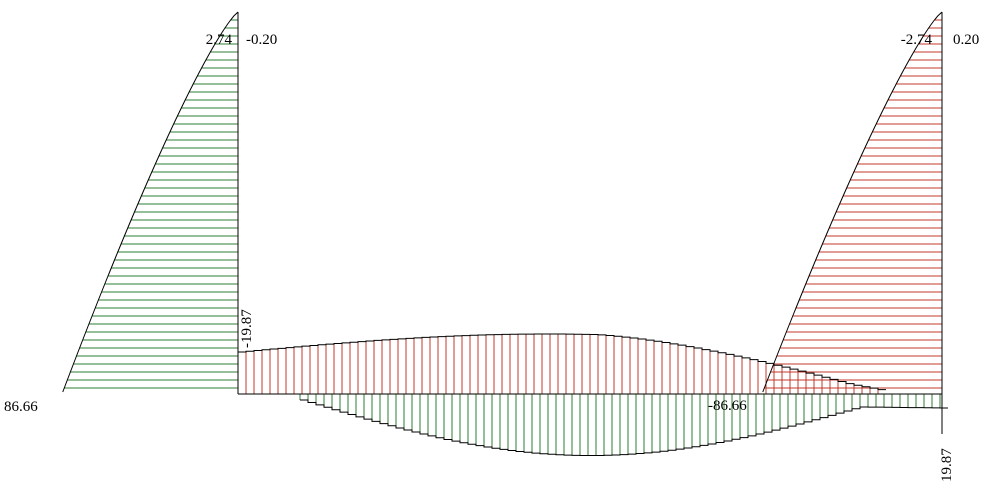  I want to click on label-left-bottom: 86.66, so click(21, 407).